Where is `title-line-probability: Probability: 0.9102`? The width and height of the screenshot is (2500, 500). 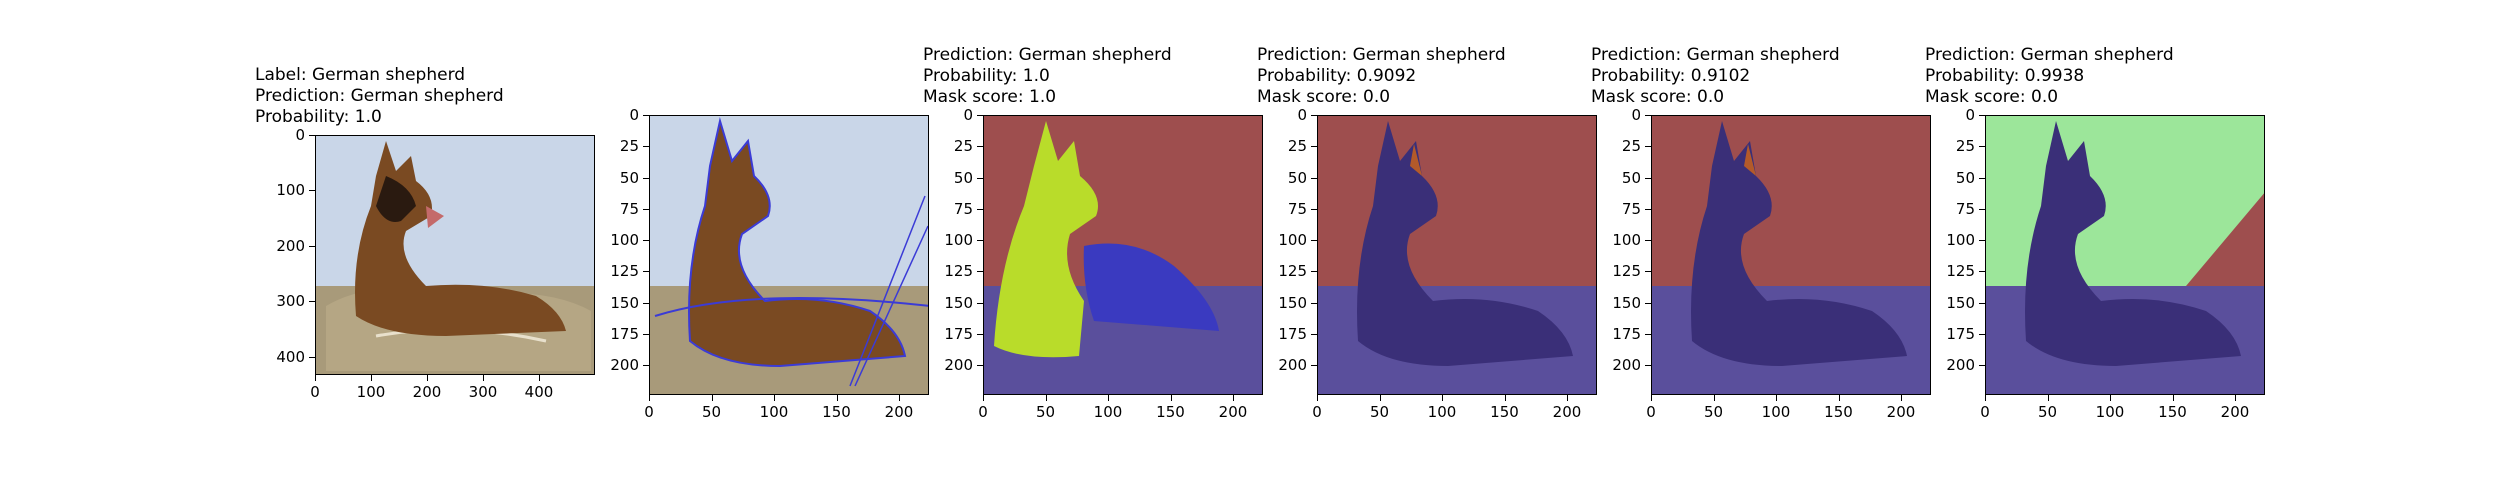
title-line-probability: Probability: 0.9102 is located at coordinates (1671, 76).